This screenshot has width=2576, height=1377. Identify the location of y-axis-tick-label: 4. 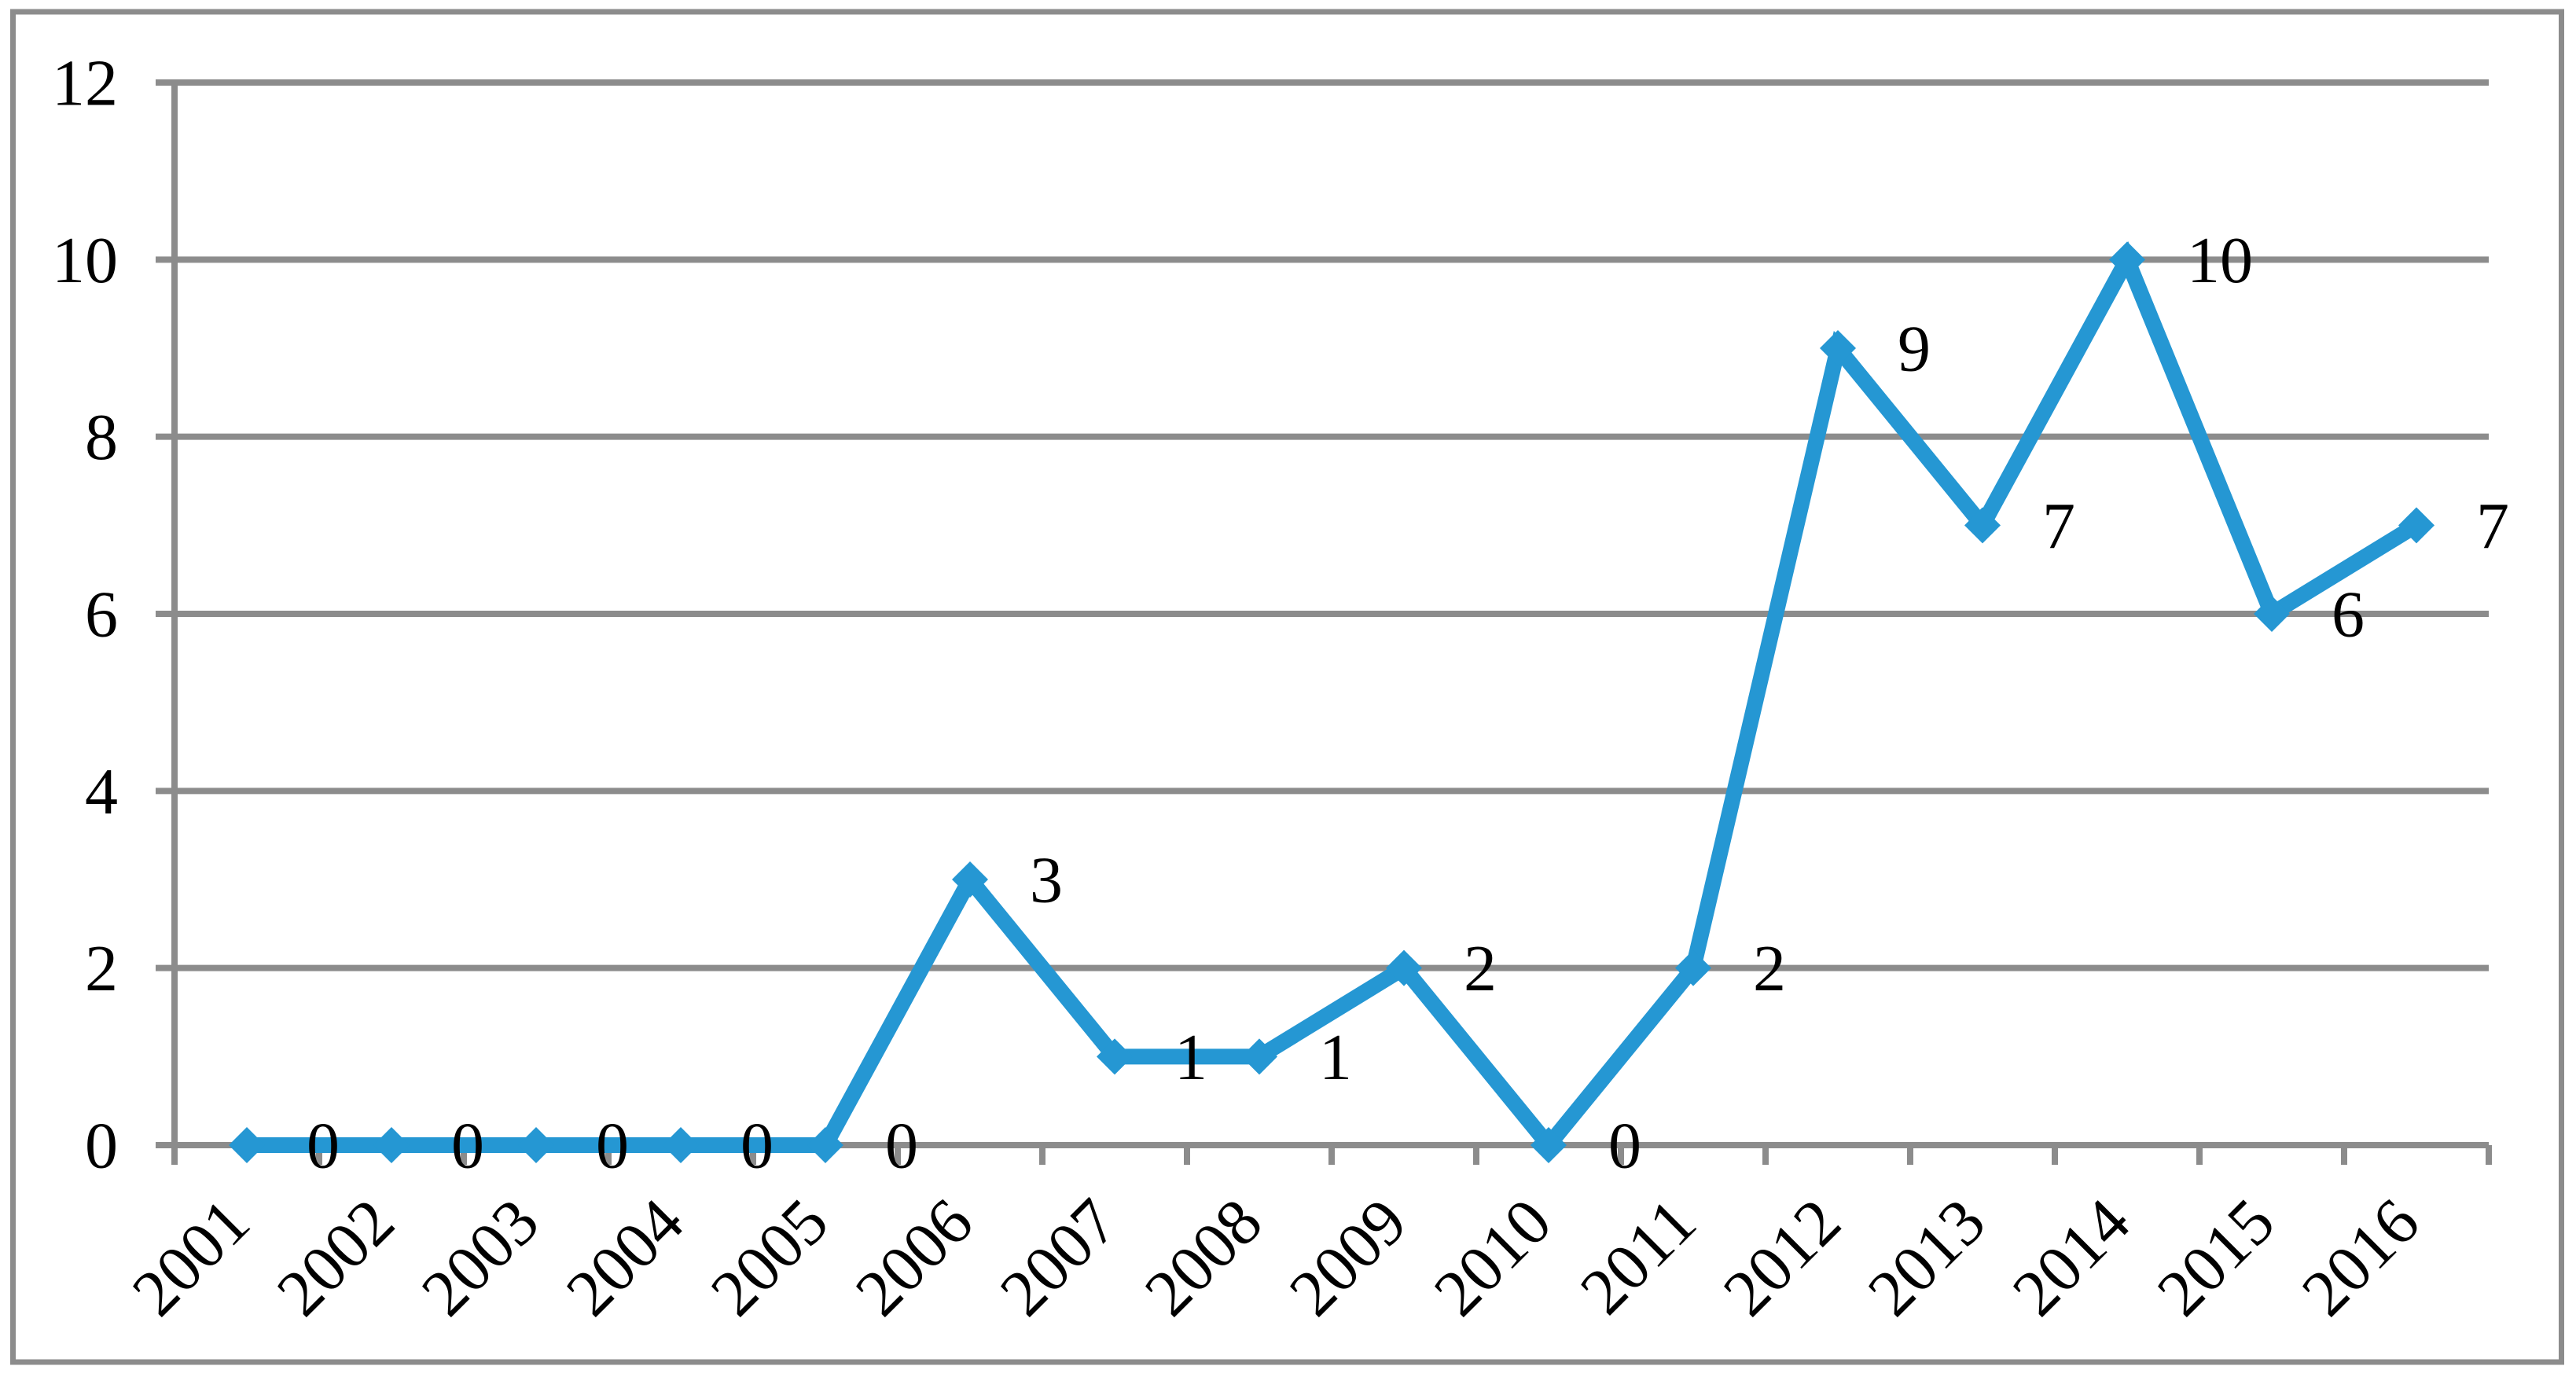
(101, 791).